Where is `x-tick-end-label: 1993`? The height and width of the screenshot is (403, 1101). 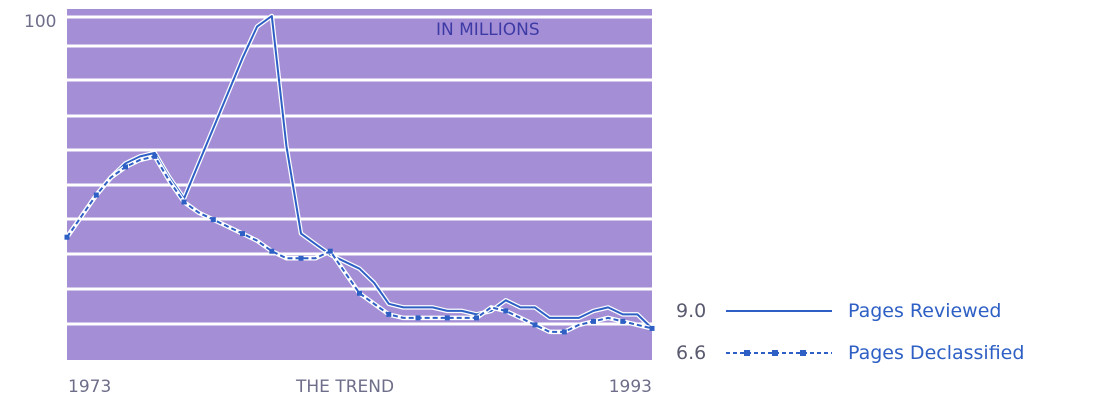 x-tick-end-label: 1993 is located at coordinates (630, 387).